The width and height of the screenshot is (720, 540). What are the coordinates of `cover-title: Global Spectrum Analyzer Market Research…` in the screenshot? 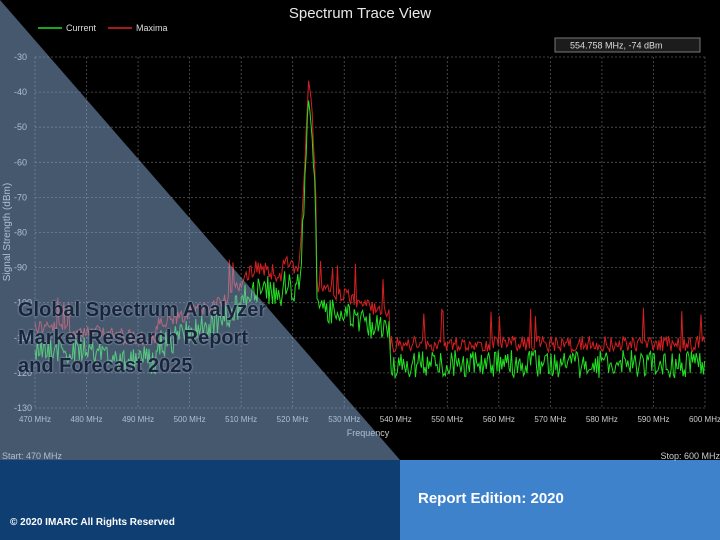 It's located at (142, 338).